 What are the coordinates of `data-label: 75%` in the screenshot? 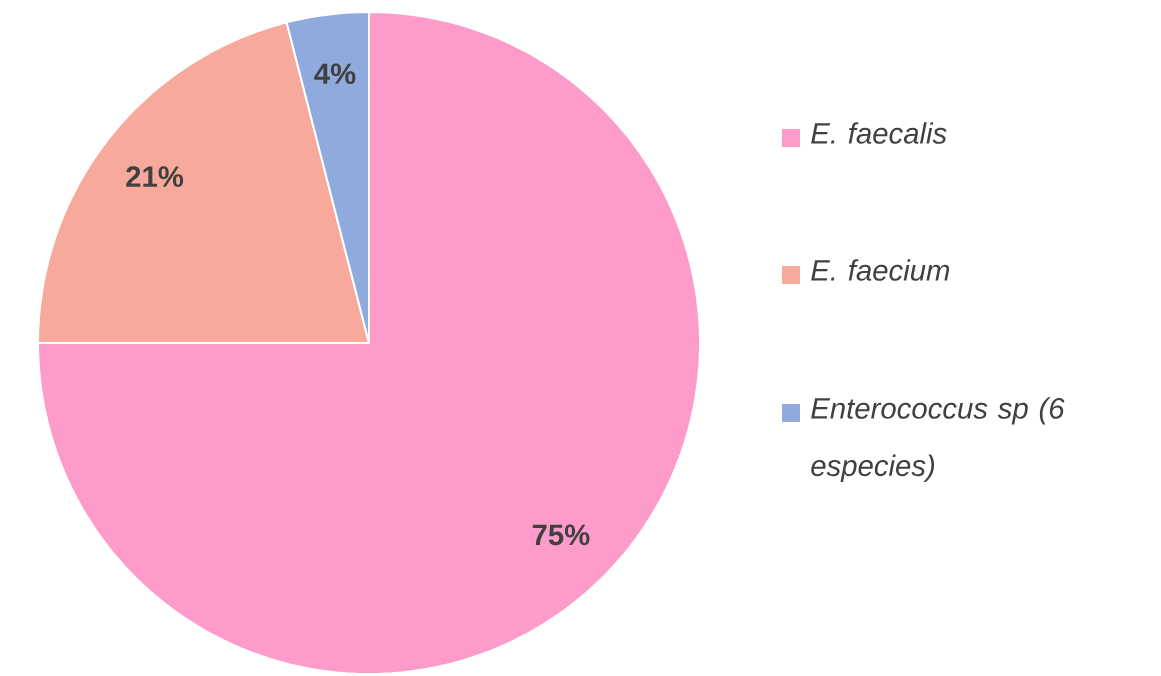 It's located at (561, 535).